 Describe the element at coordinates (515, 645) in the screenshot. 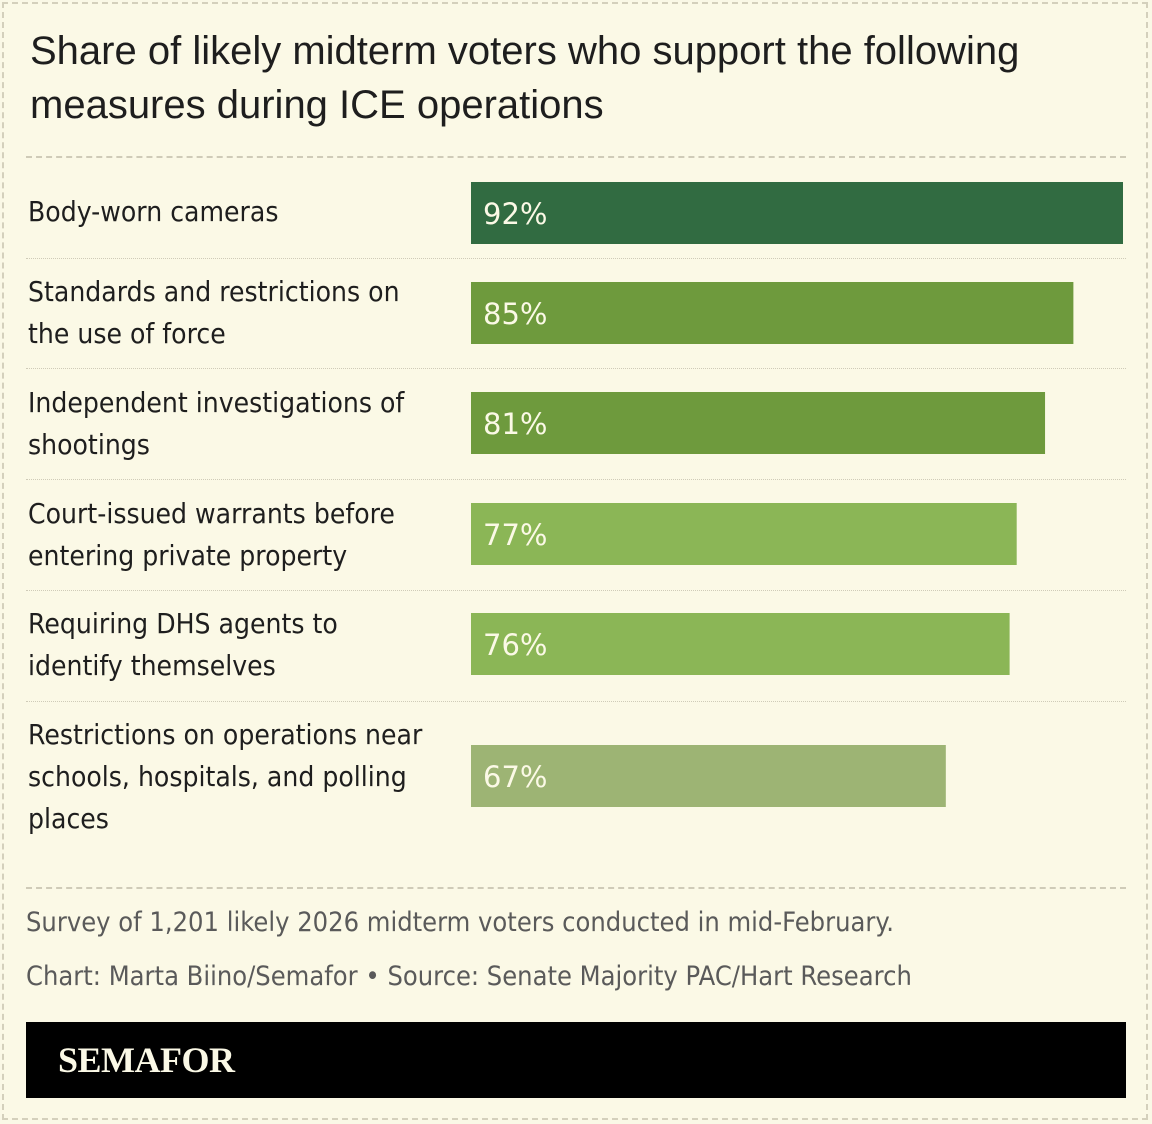

I see `bar-value-label: 76%` at that location.